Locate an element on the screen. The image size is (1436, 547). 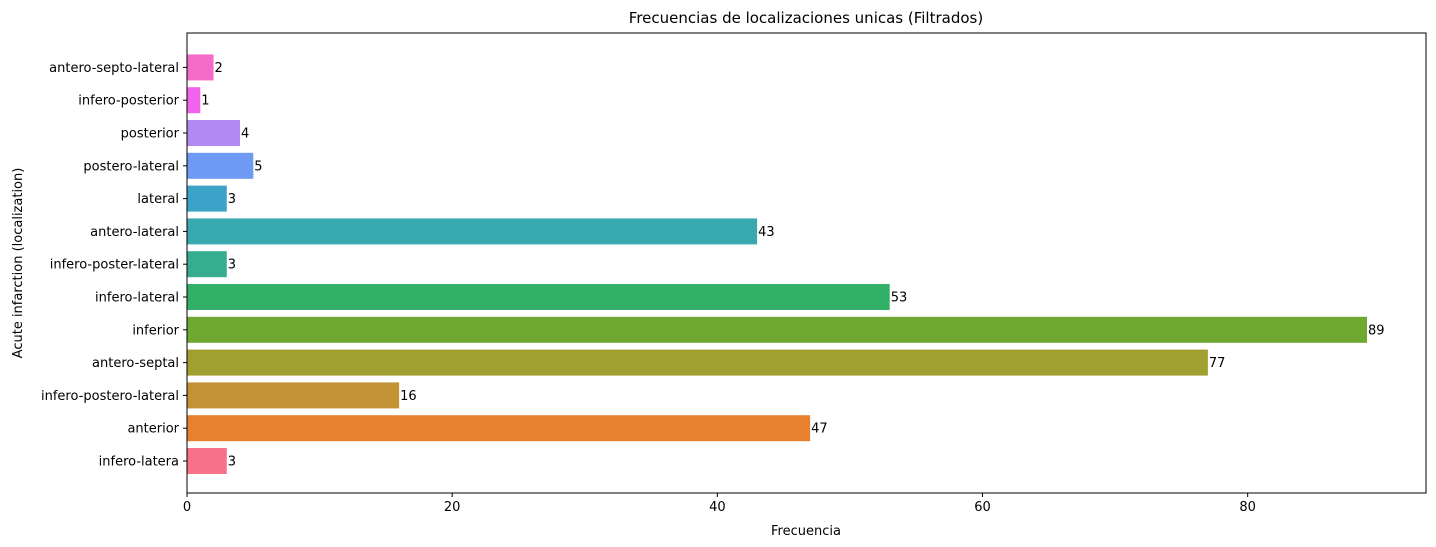
data-label-lateral: 3 is located at coordinates (232, 199).